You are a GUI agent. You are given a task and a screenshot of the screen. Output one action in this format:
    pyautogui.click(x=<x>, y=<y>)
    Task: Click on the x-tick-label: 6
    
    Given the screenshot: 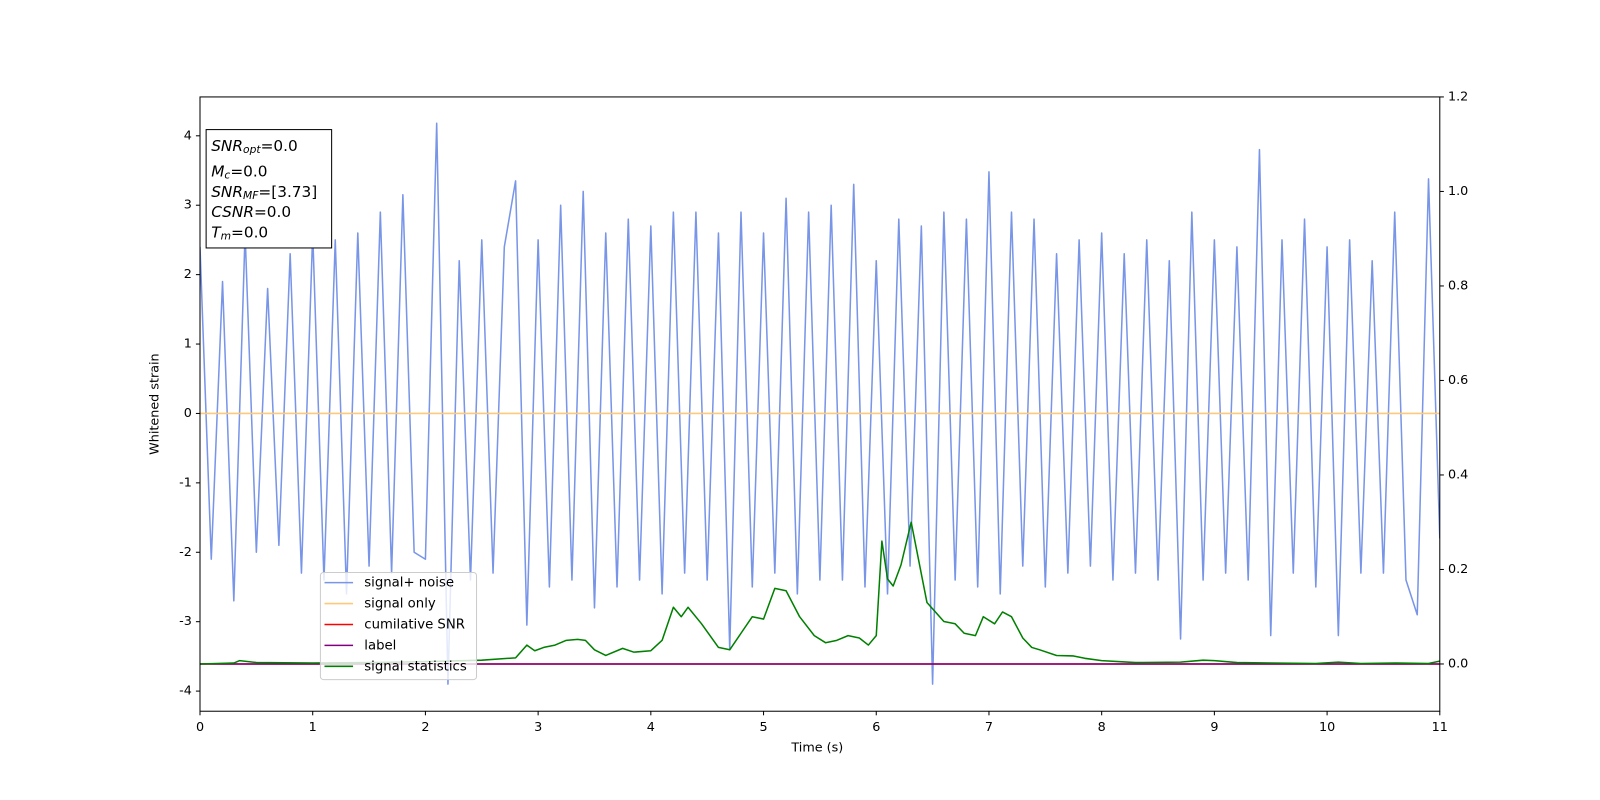 What is the action you would take?
    pyautogui.click(x=876, y=727)
    